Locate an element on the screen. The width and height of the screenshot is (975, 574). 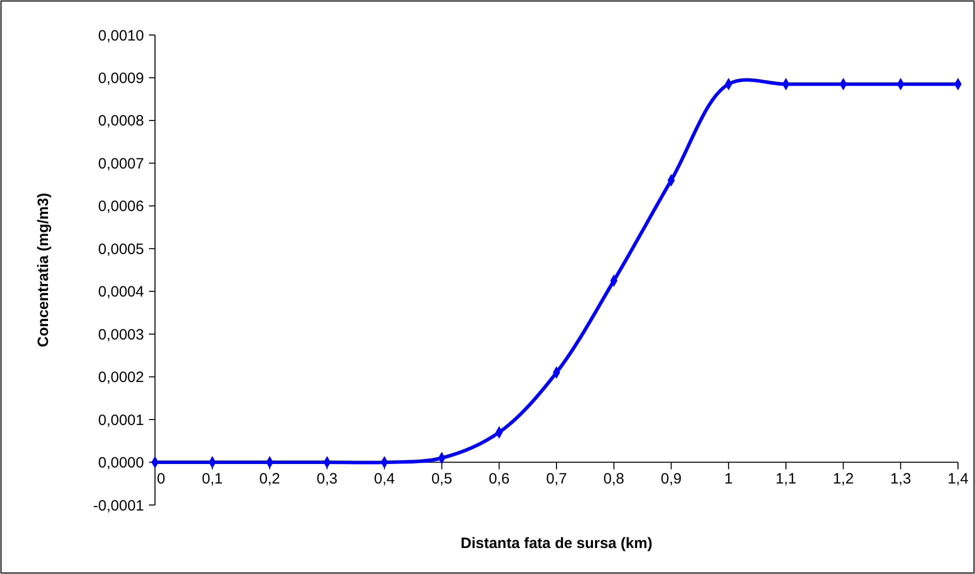
x-tick-label: 0,2 is located at coordinates (269, 479).